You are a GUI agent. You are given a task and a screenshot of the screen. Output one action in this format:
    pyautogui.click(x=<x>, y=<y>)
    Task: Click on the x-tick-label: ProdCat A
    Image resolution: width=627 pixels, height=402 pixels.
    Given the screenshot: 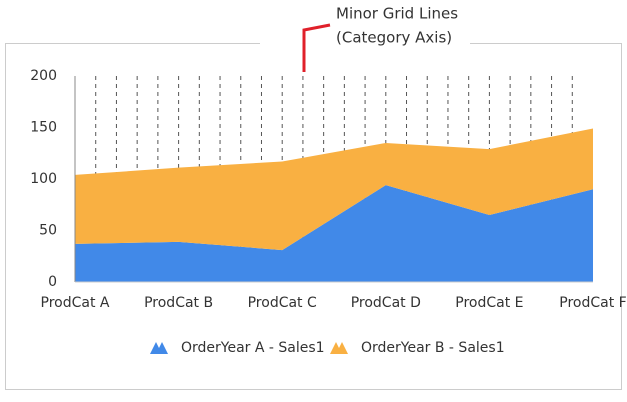 What is the action you would take?
    pyautogui.click(x=75, y=303)
    